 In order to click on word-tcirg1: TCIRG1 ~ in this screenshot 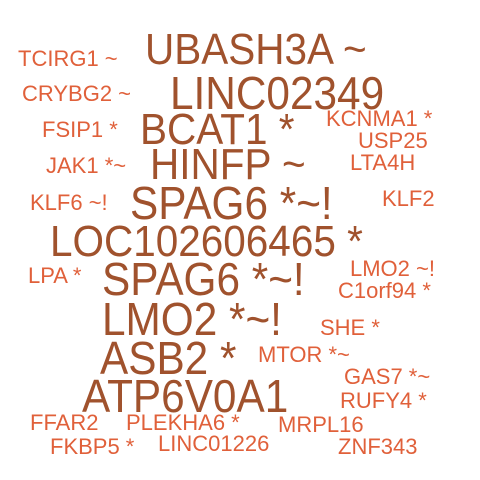, I will do `click(68, 58)`.